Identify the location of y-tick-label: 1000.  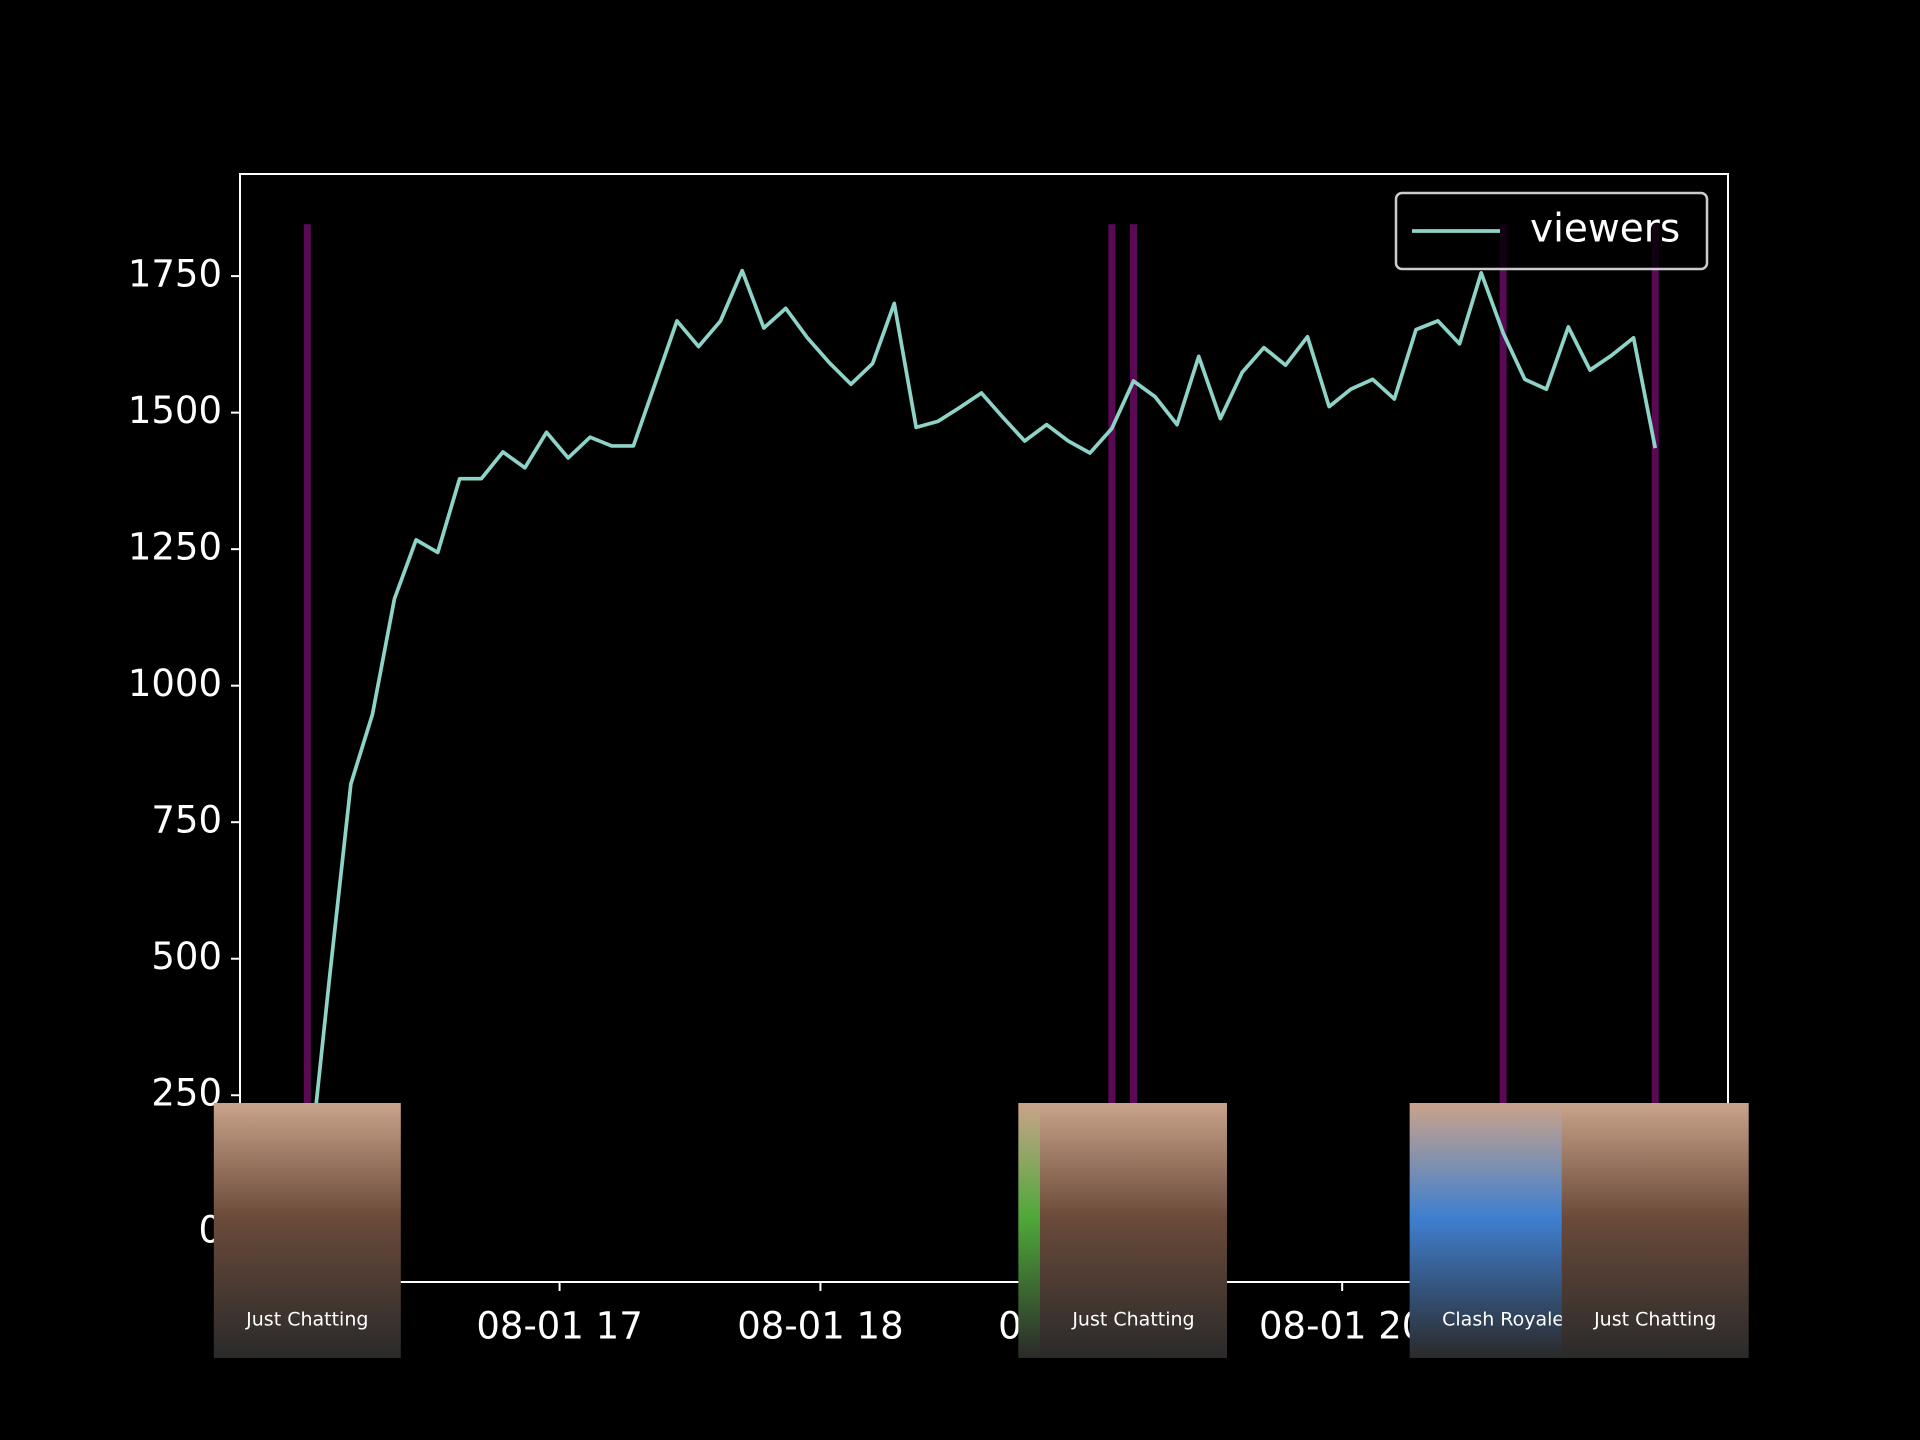
(175, 683).